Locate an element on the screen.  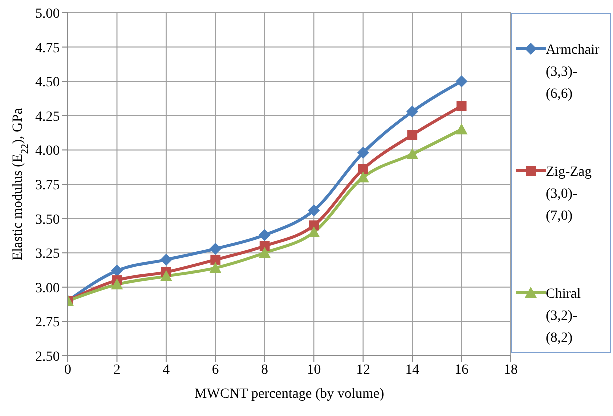
y-tick-label: 4.75 is located at coordinates (48, 48).